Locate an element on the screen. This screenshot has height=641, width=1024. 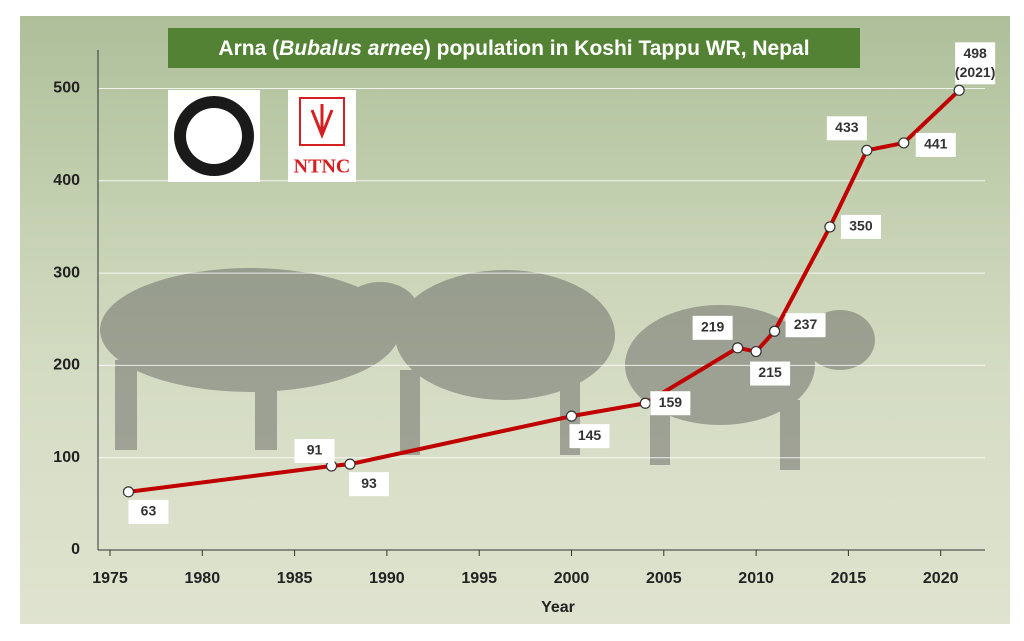
title-part: Bubalus arnee is located at coordinates (351, 48).